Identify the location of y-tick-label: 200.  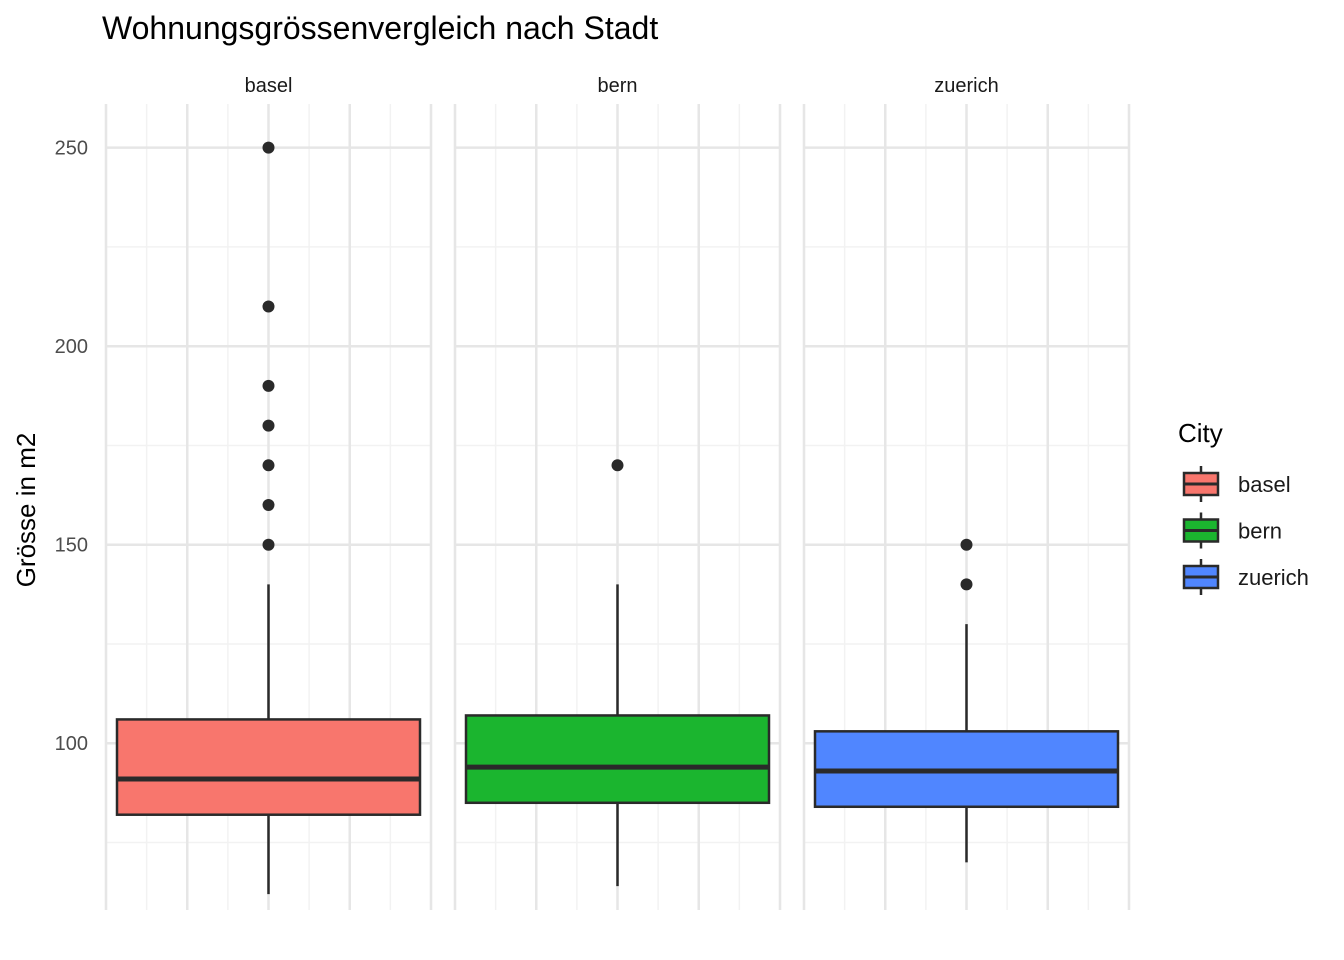
(71, 347).